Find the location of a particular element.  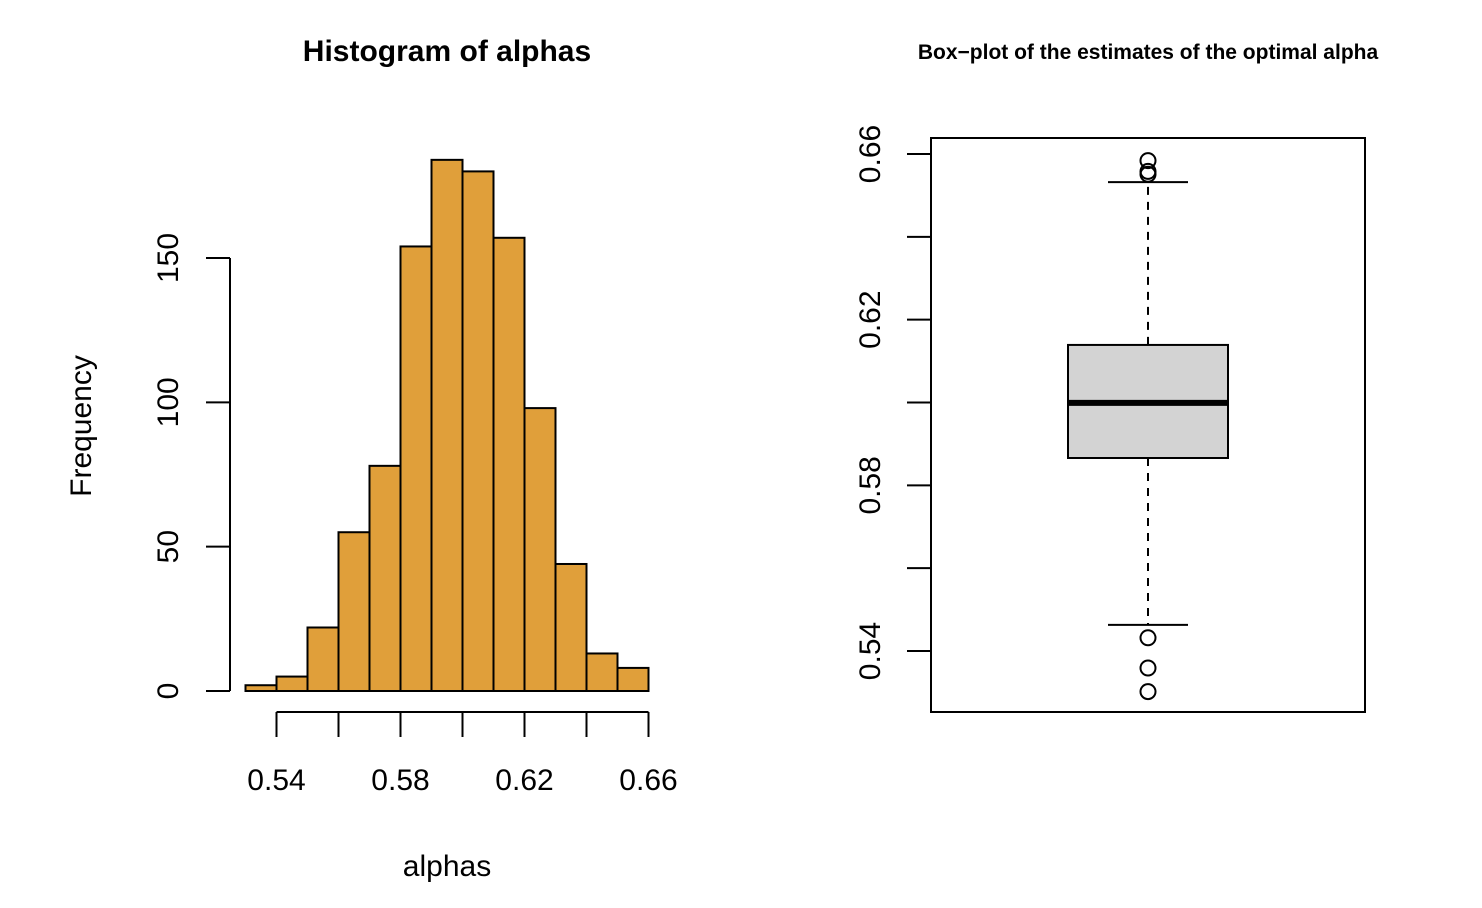

histogram-x-tick-label: 0.58 is located at coordinates (400, 780).